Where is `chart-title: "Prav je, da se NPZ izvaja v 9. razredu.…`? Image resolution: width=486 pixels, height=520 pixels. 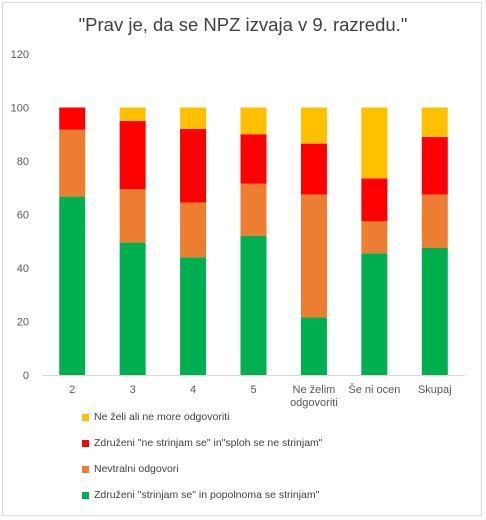 chart-title: "Prav je, da se NPZ izvaja v 9. razredu.… is located at coordinates (243, 24).